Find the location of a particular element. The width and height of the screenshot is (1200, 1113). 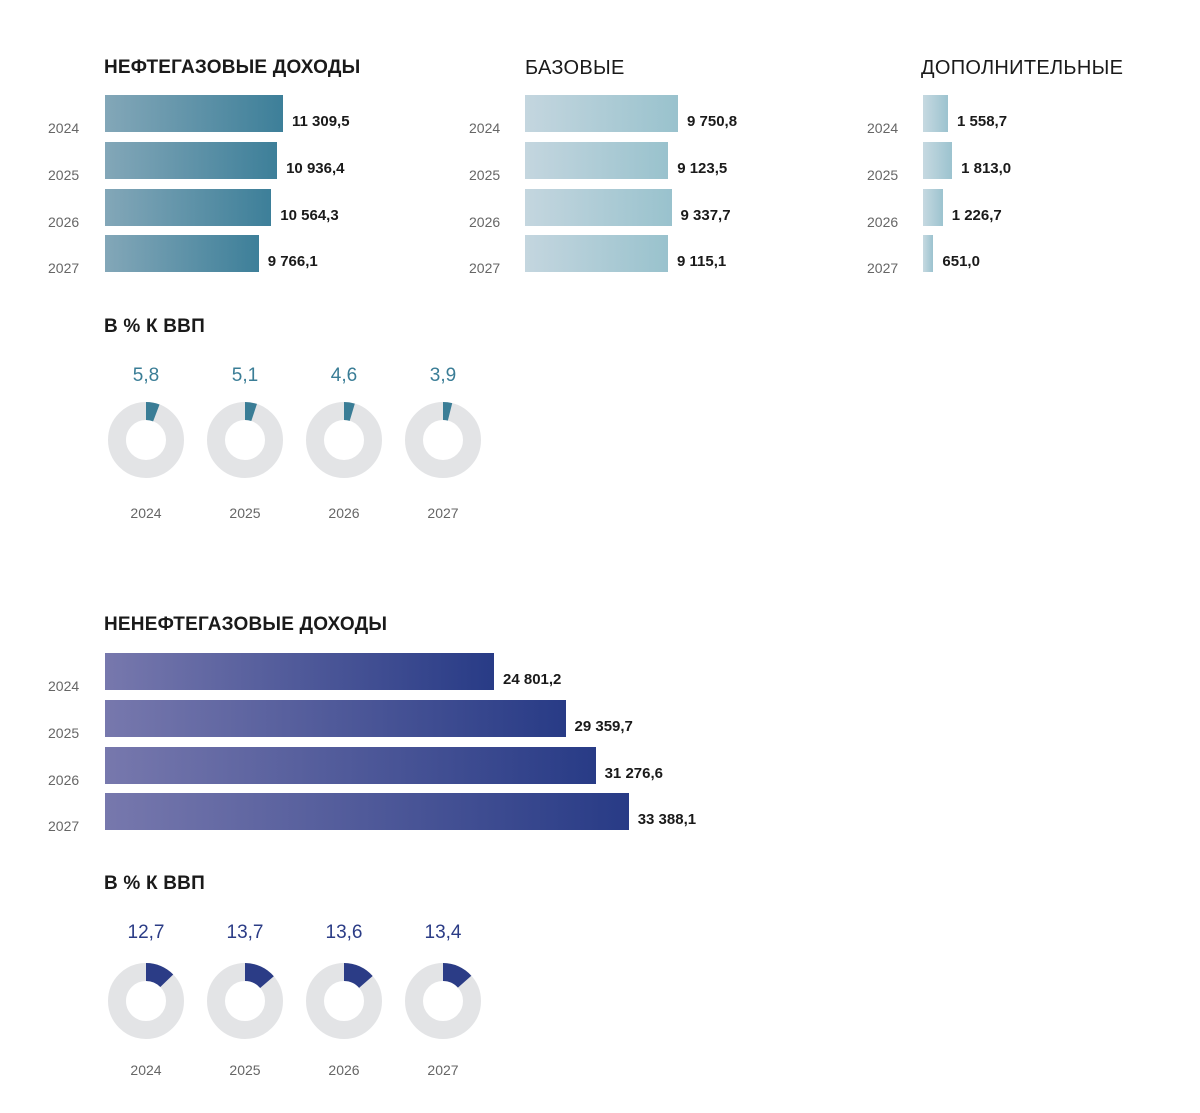

oil-gdp-percent-label: 4,6 is located at coordinates (344, 375).